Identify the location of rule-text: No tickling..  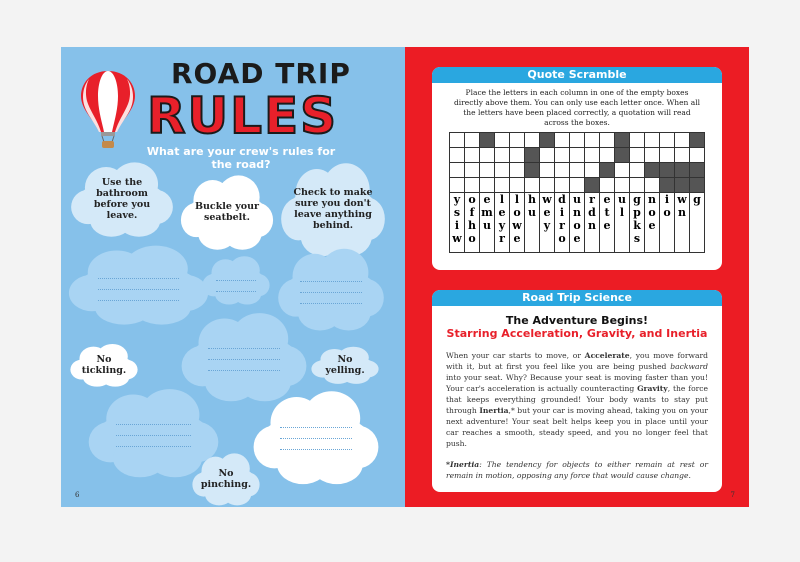
(104, 365).